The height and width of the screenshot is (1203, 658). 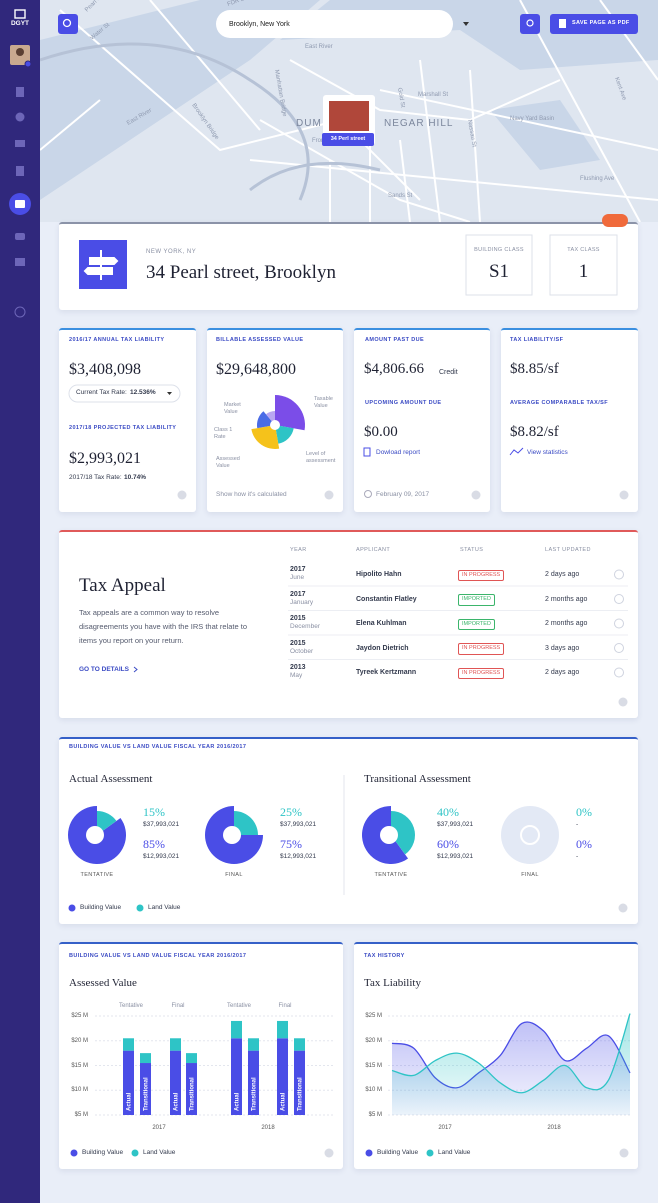 What do you see at coordinates (143, 392) in the screenshot?
I see `rate-value: 12.536%` at bounding box center [143, 392].